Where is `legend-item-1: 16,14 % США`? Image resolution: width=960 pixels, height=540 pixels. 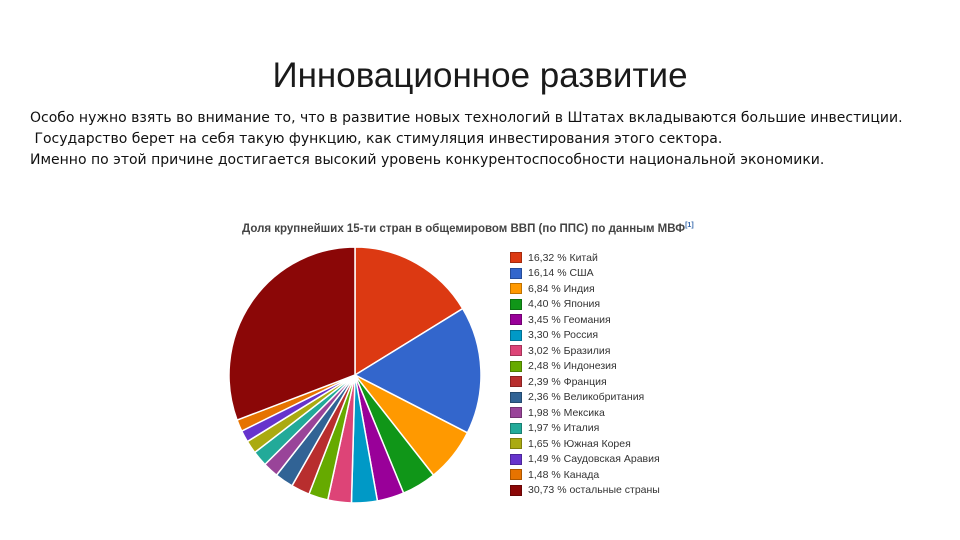
legend-item-1: 16,14 % США is located at coordinates (585, 274).